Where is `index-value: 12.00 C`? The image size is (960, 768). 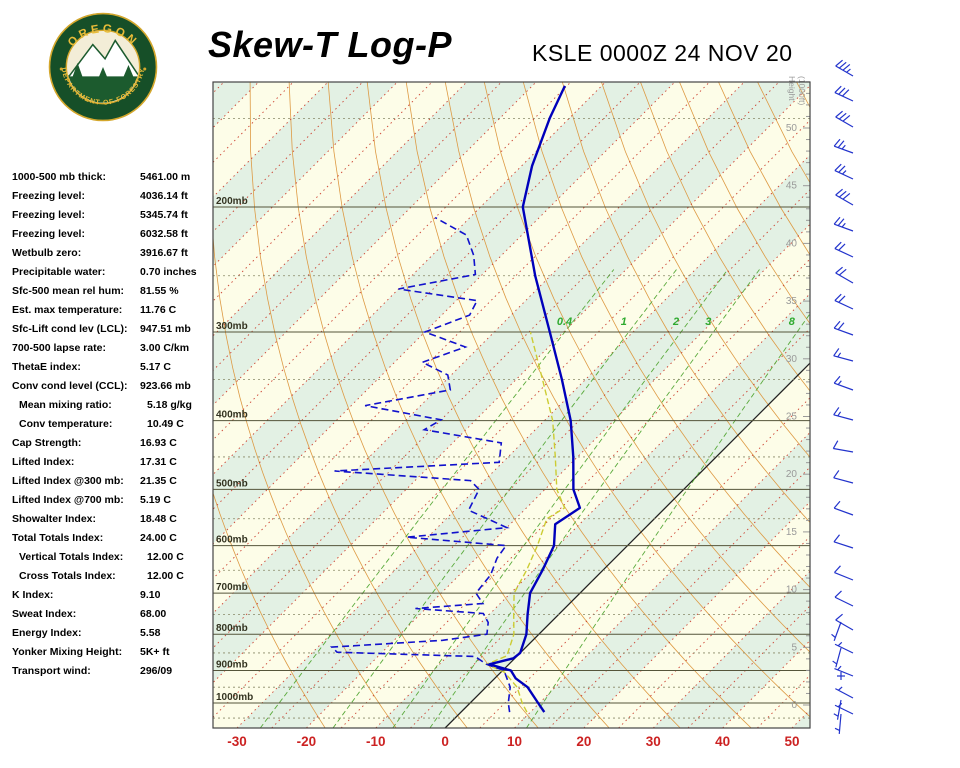 index-value: 12.00 C is located at coordinates (165, 556).